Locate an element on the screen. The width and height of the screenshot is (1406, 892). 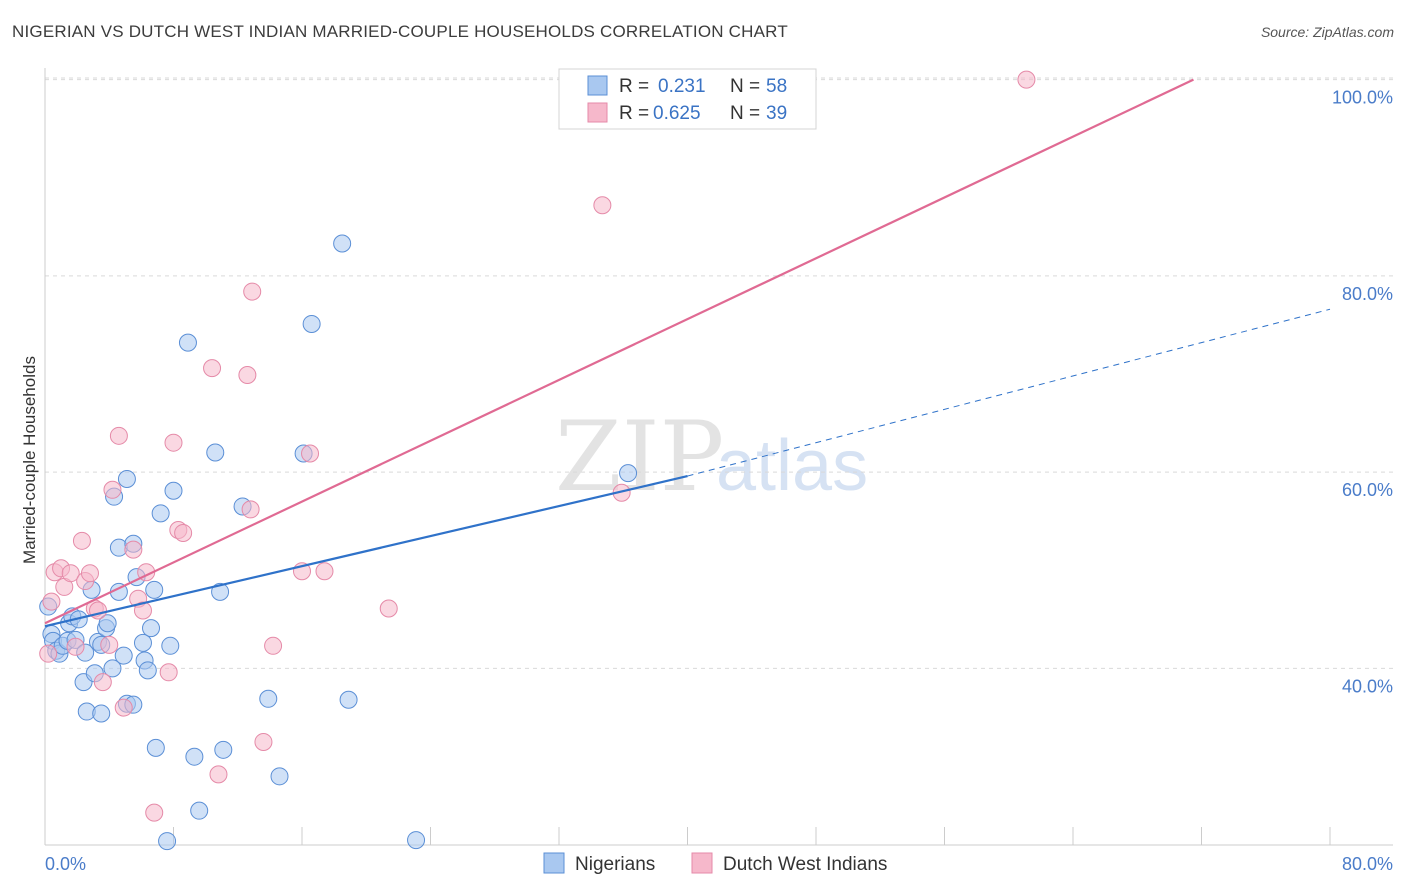
series-legend: Nigerians Dutch West Indians is located at coordinates (715, 863).